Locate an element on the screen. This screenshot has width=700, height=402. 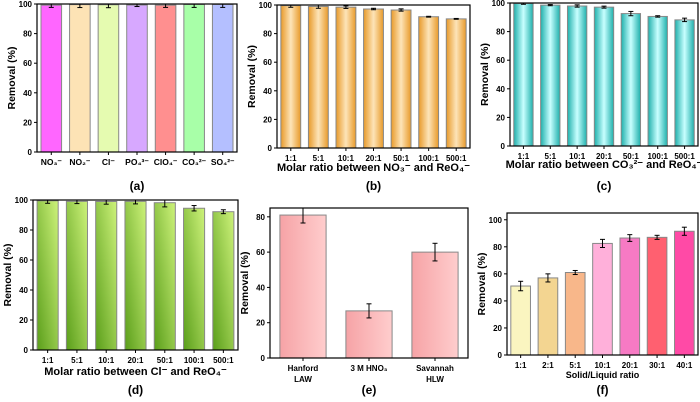
x-tick-label: Hanford is located at coordinates (303, 368).